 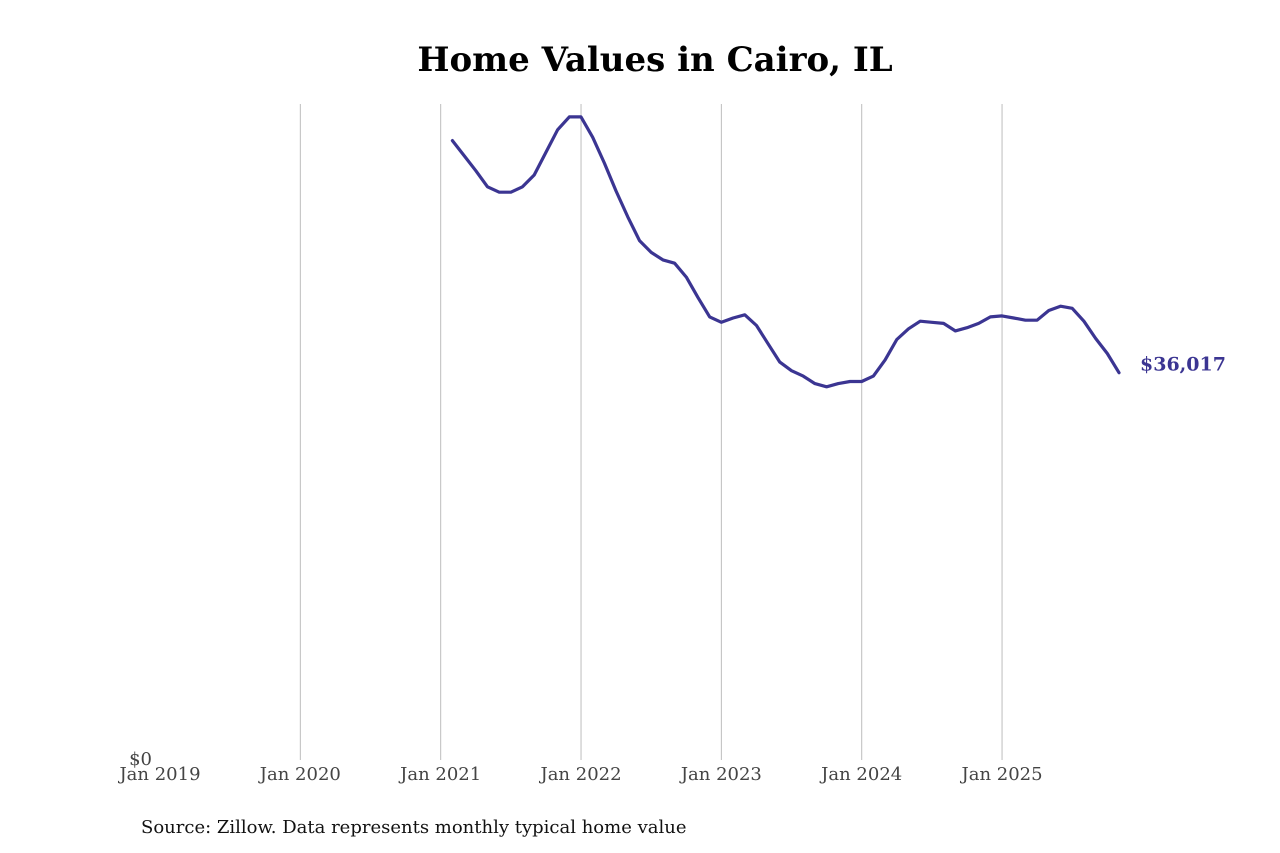 I want to click on x-tick-label: Jan 2023, so click(x=720, y=774).